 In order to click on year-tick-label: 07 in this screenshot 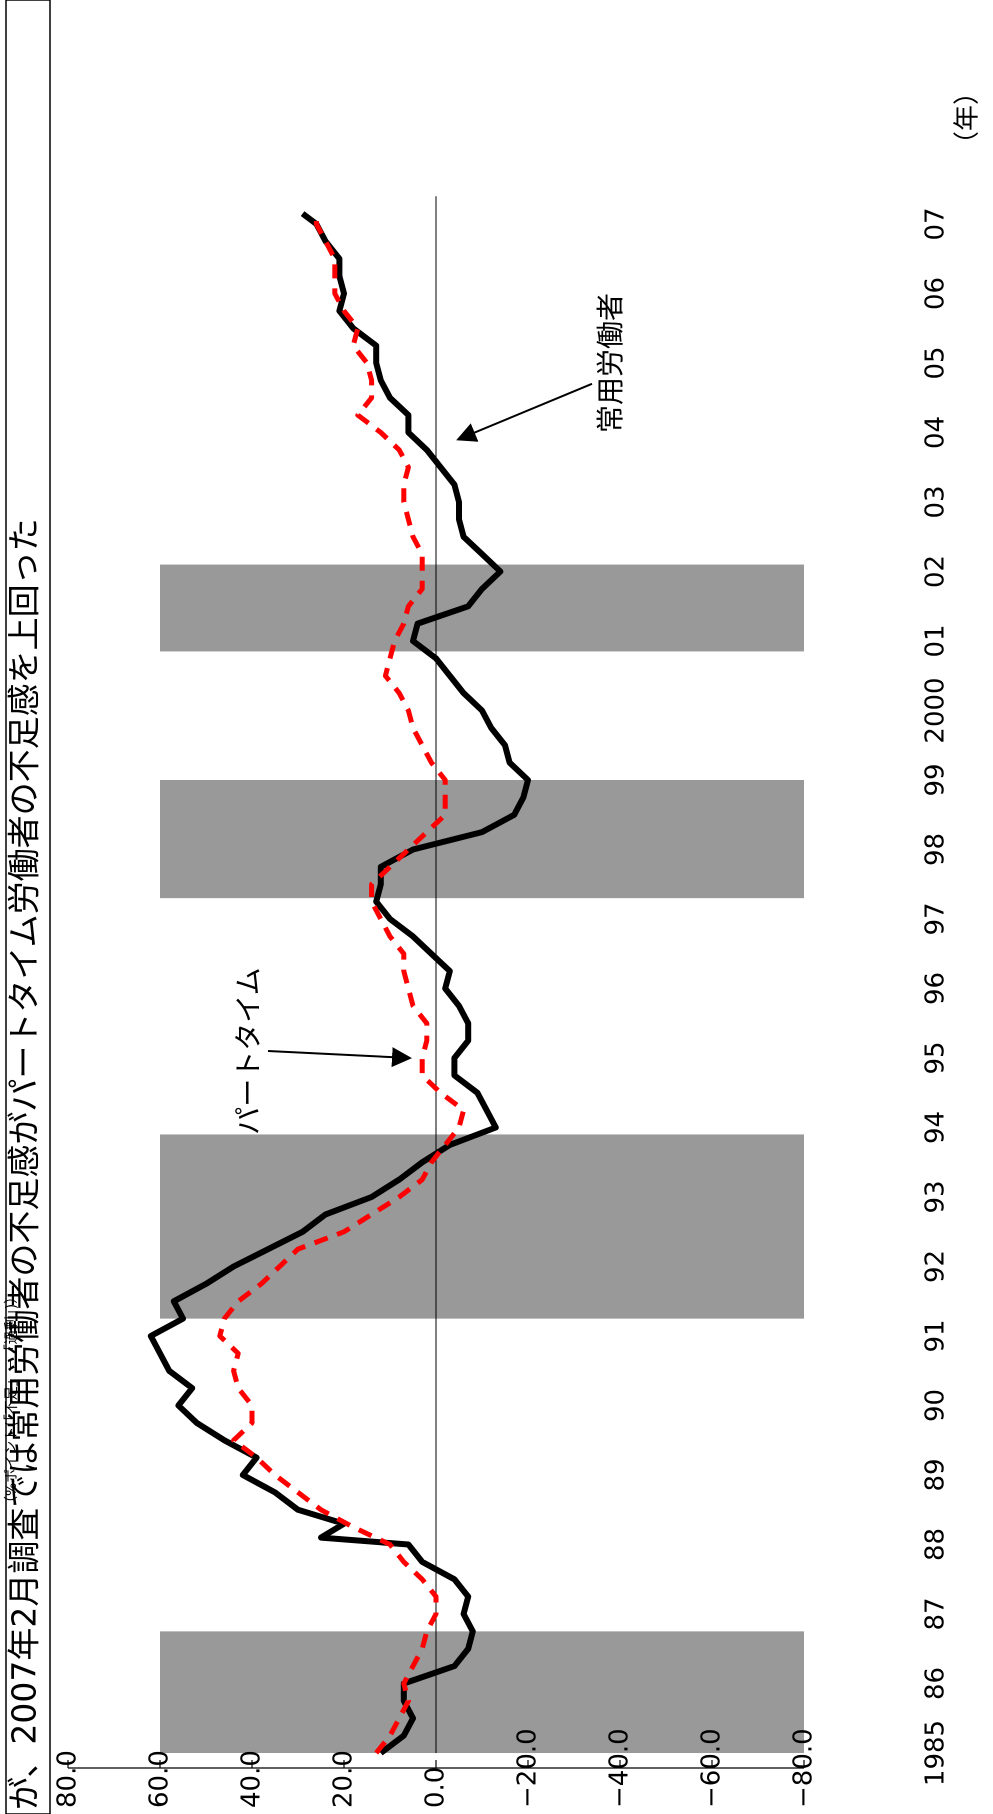, I will do `click(936, 223)`.